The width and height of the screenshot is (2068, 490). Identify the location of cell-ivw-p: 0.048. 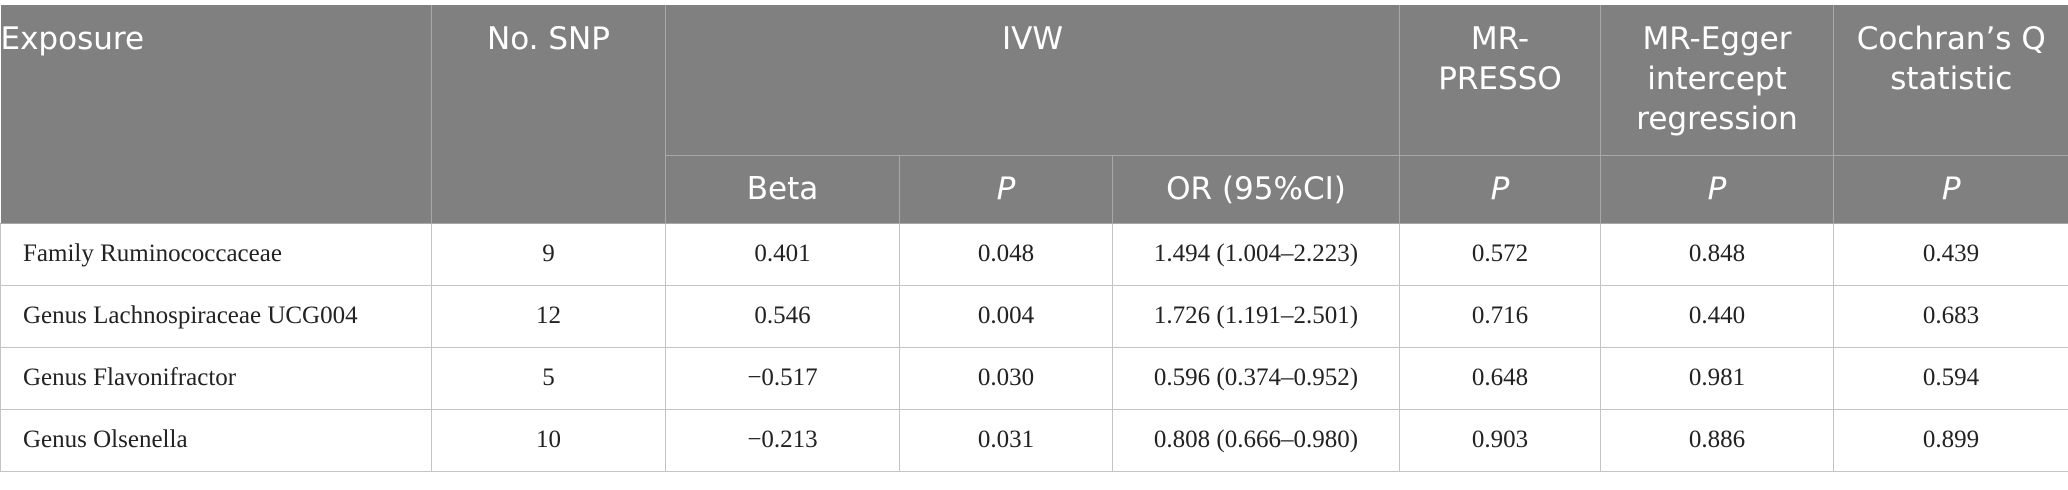
(1006, 254).